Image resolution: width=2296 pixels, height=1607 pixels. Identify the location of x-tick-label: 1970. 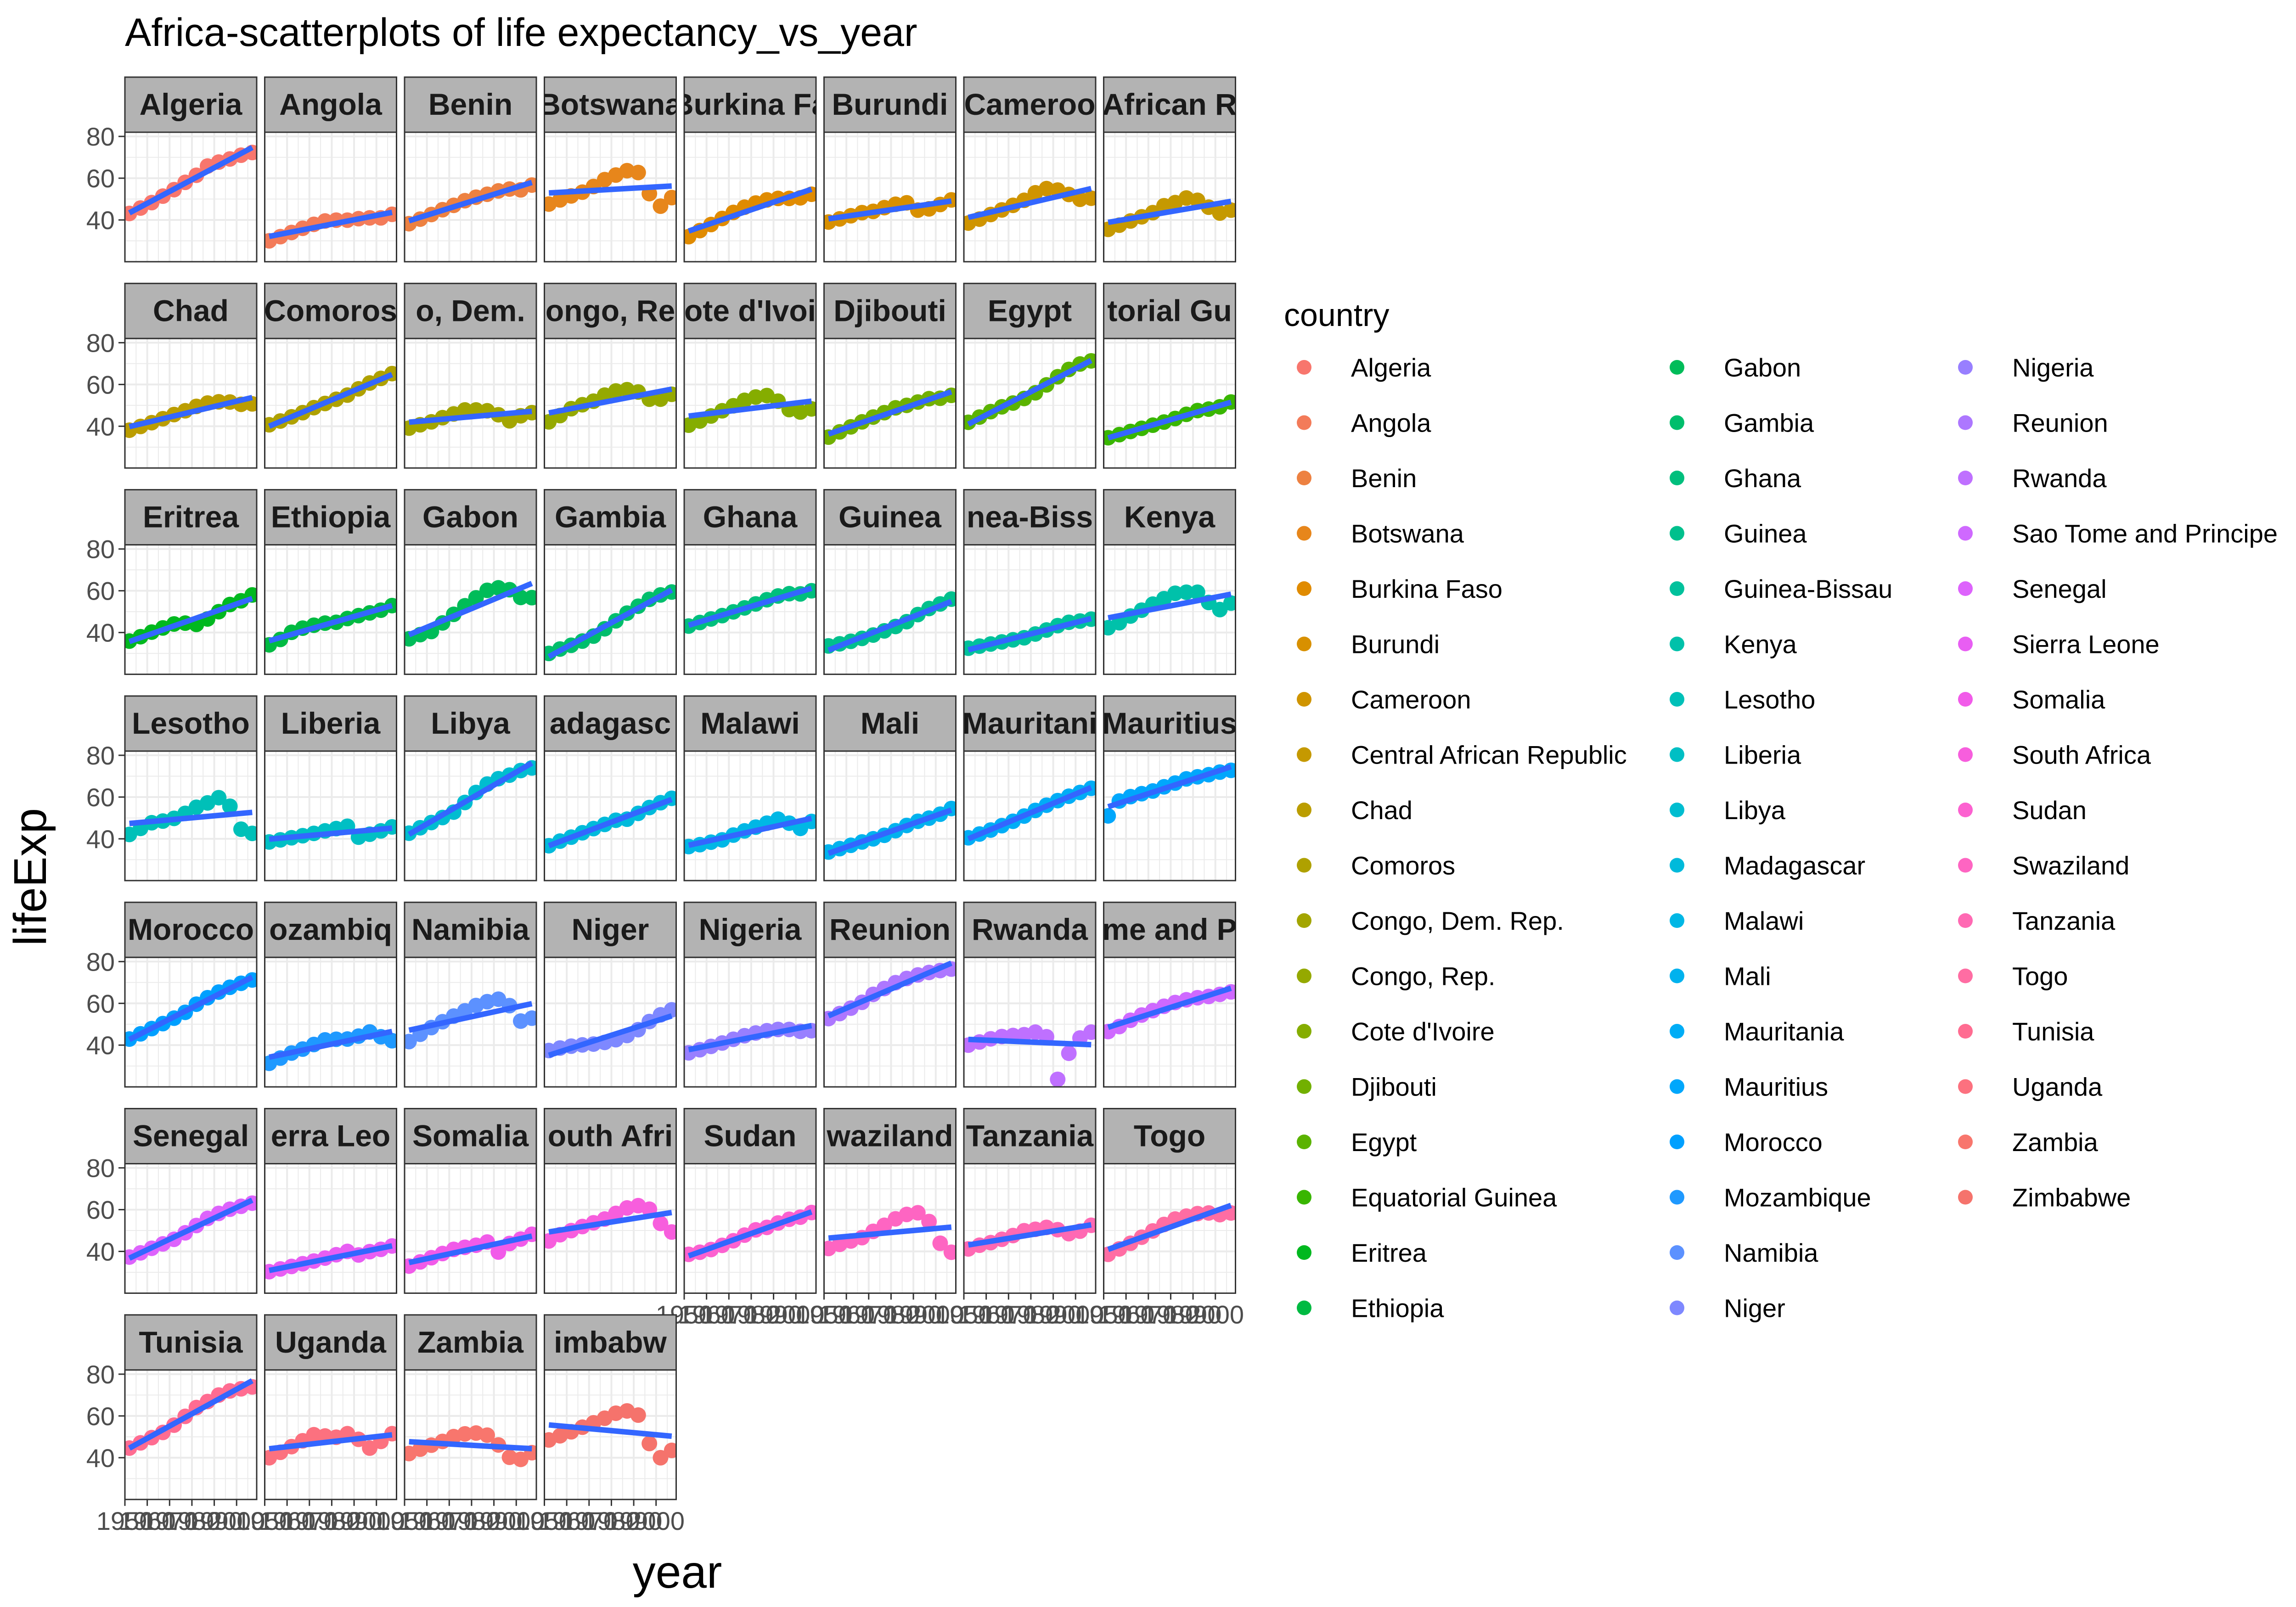
(449, 1520).